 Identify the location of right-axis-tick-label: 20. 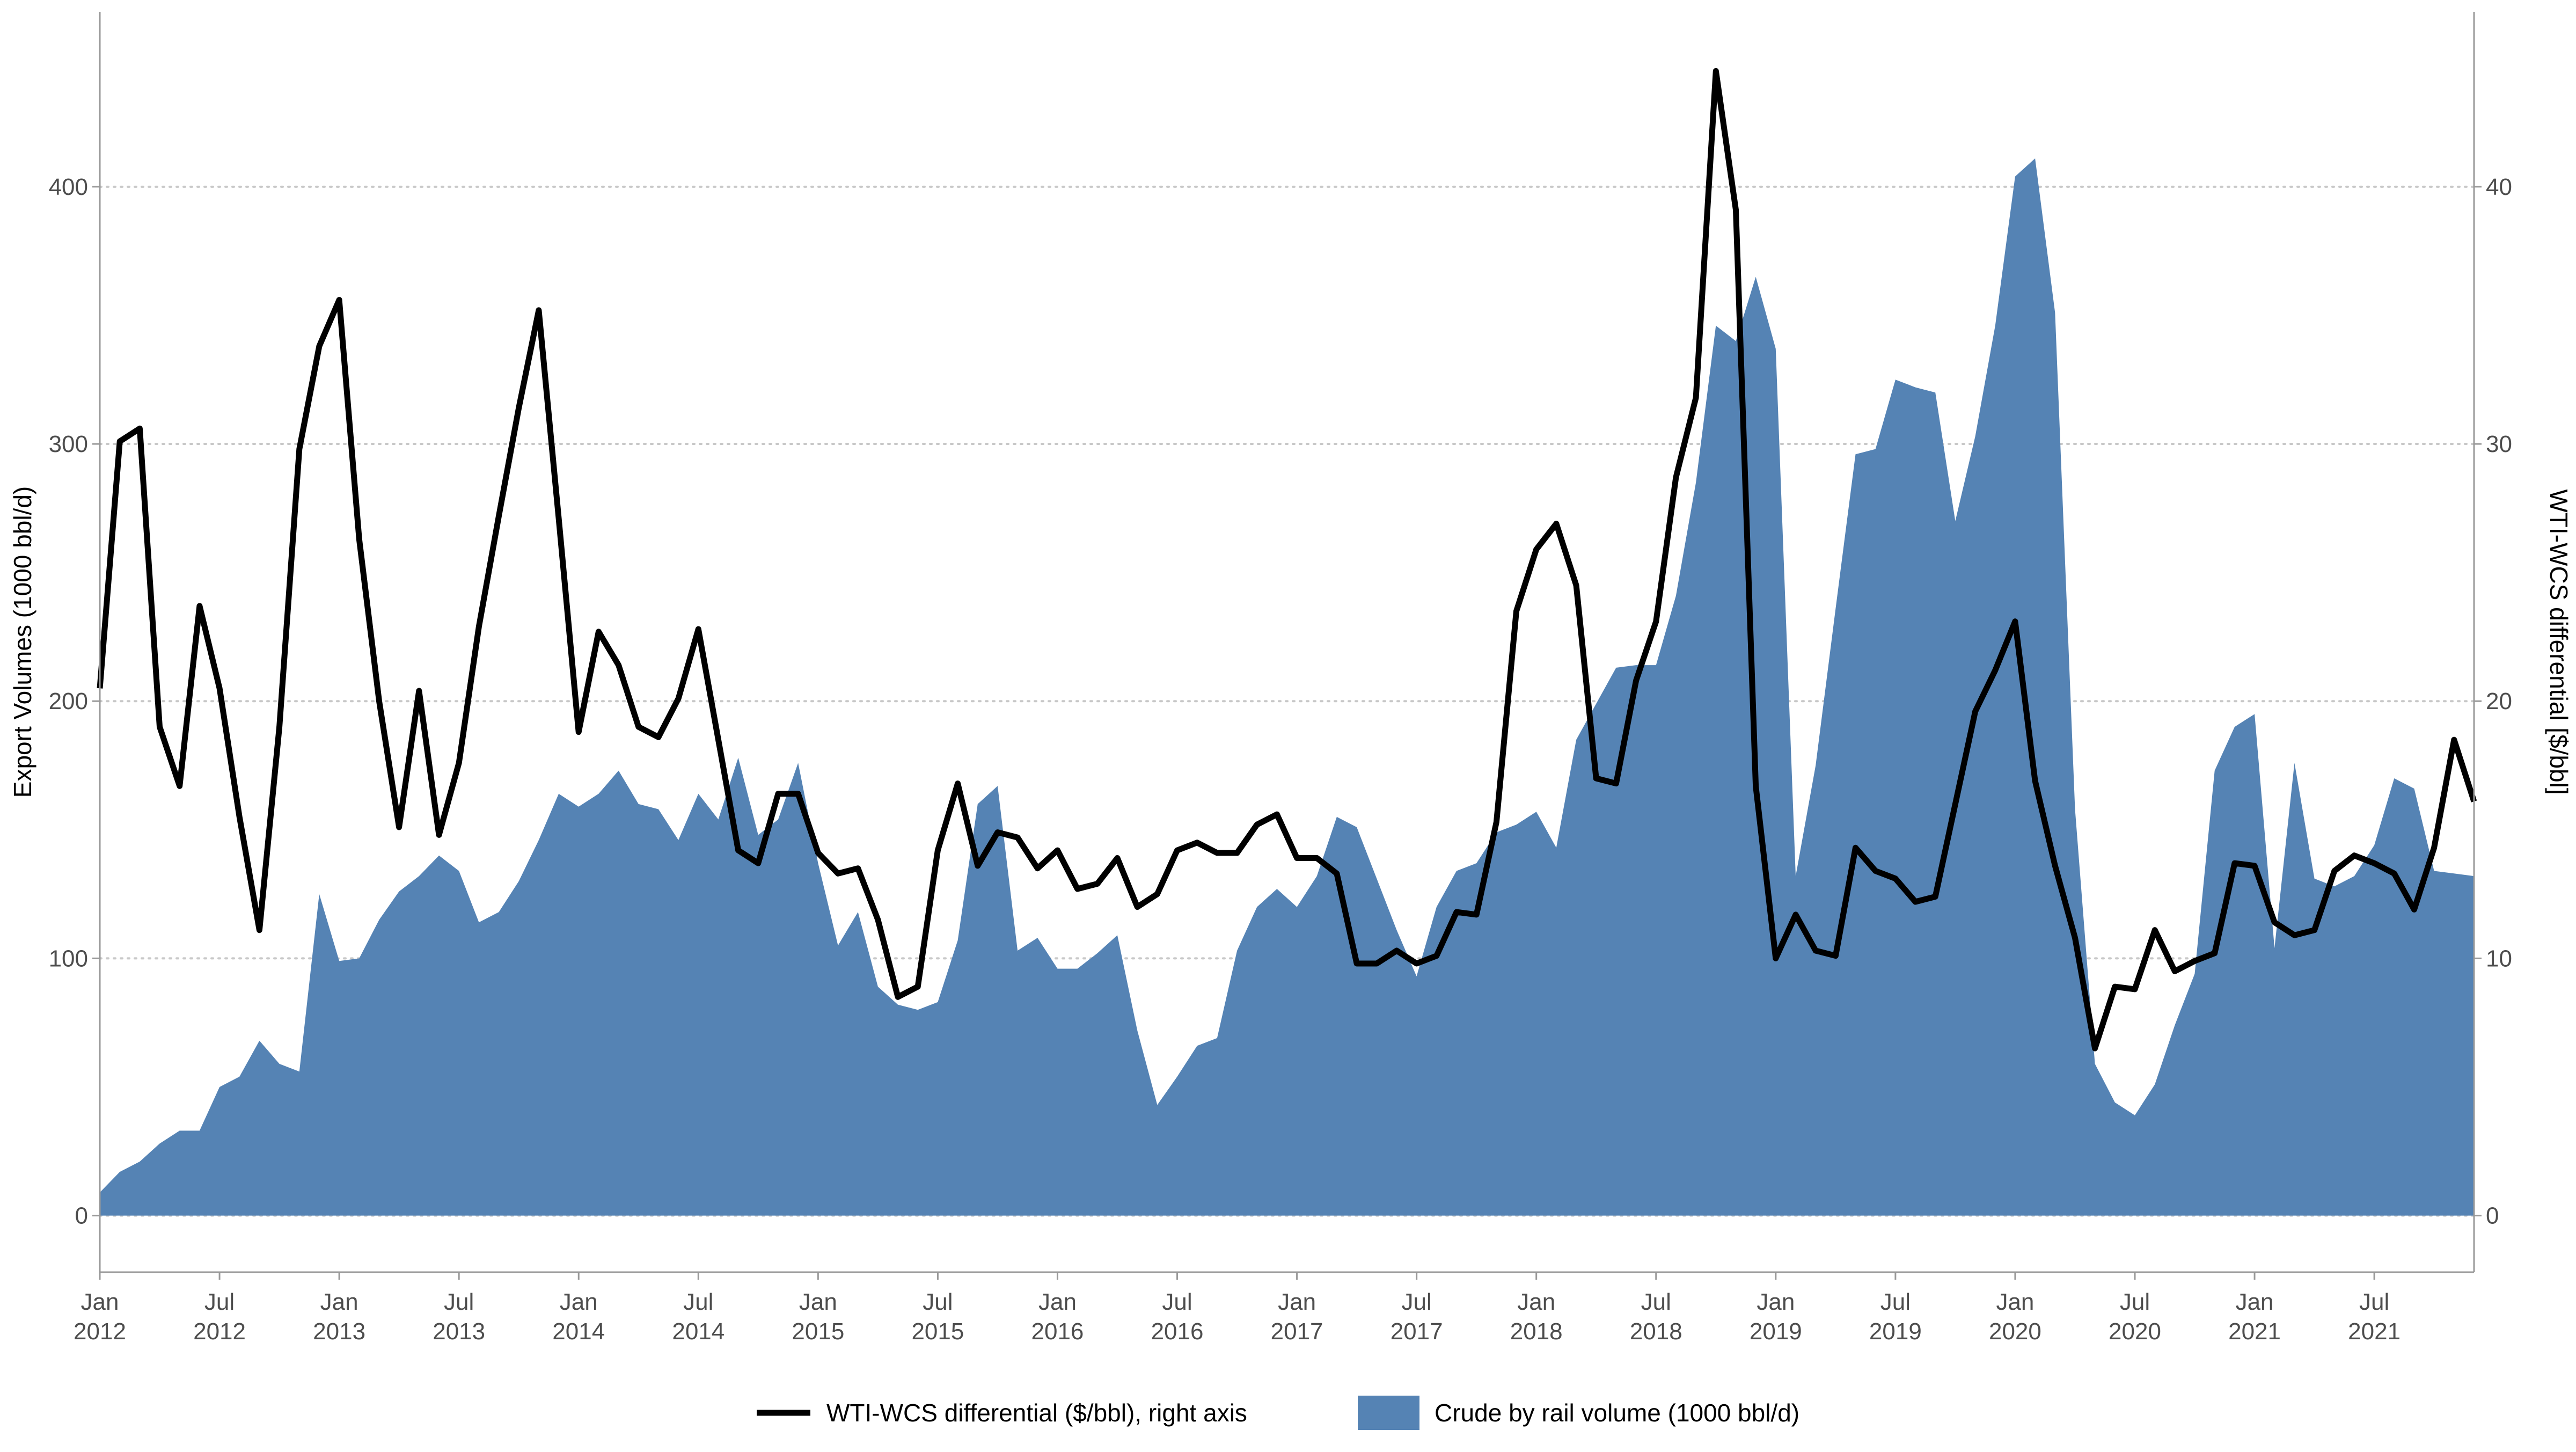
(2499, 701).